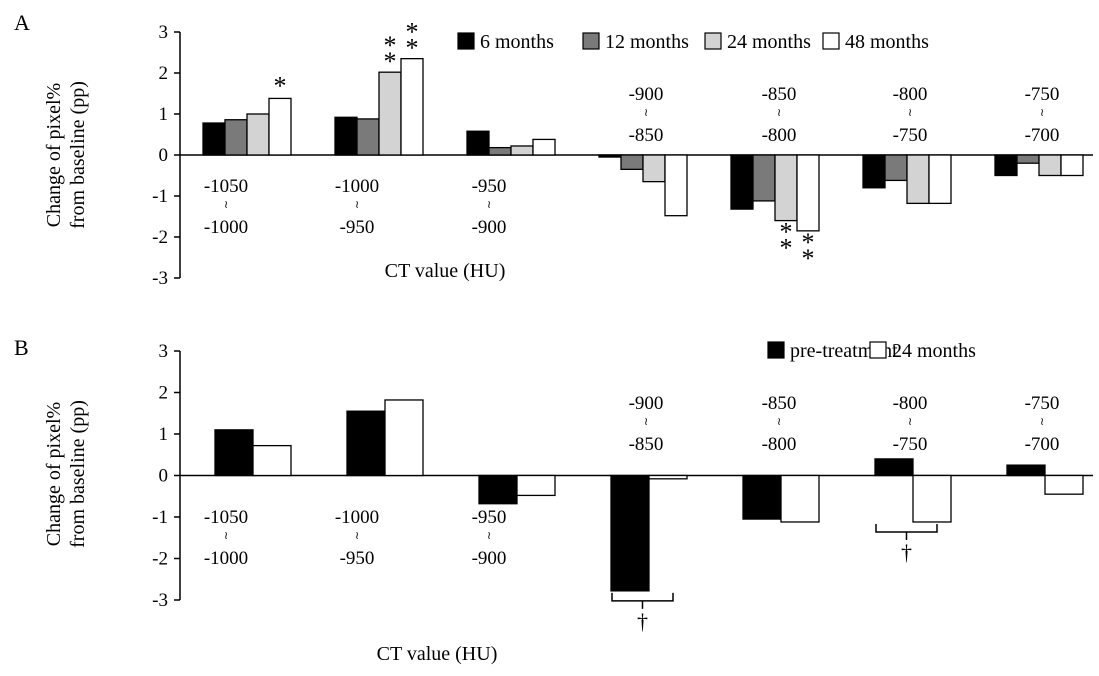 This screenshot has height=676, width=1099. I want to click on category-label-bottom: -850, so click(646, 135).